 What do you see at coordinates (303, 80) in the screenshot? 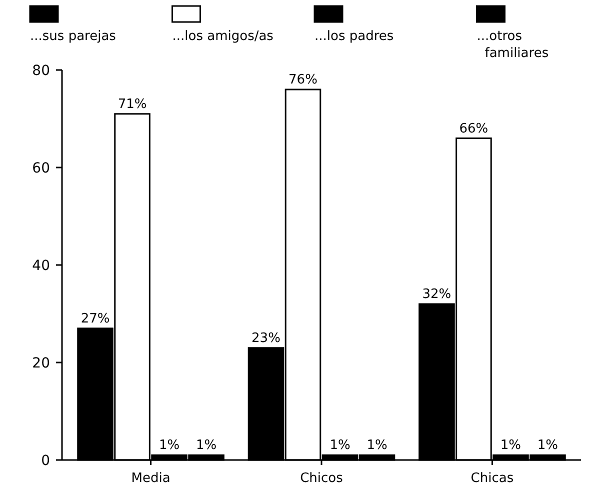
I see `data-label: 76%` at bounding box center [303, 80].